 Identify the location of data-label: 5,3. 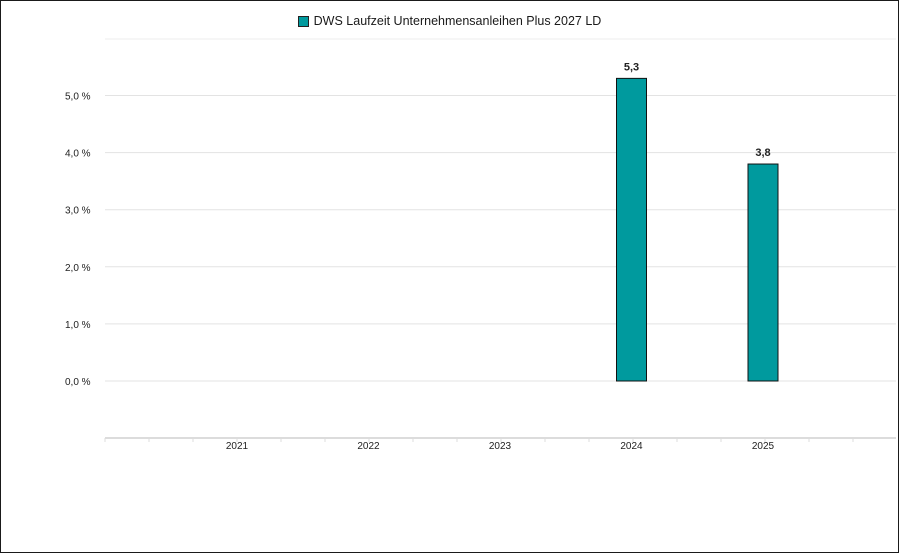
(631, 67).